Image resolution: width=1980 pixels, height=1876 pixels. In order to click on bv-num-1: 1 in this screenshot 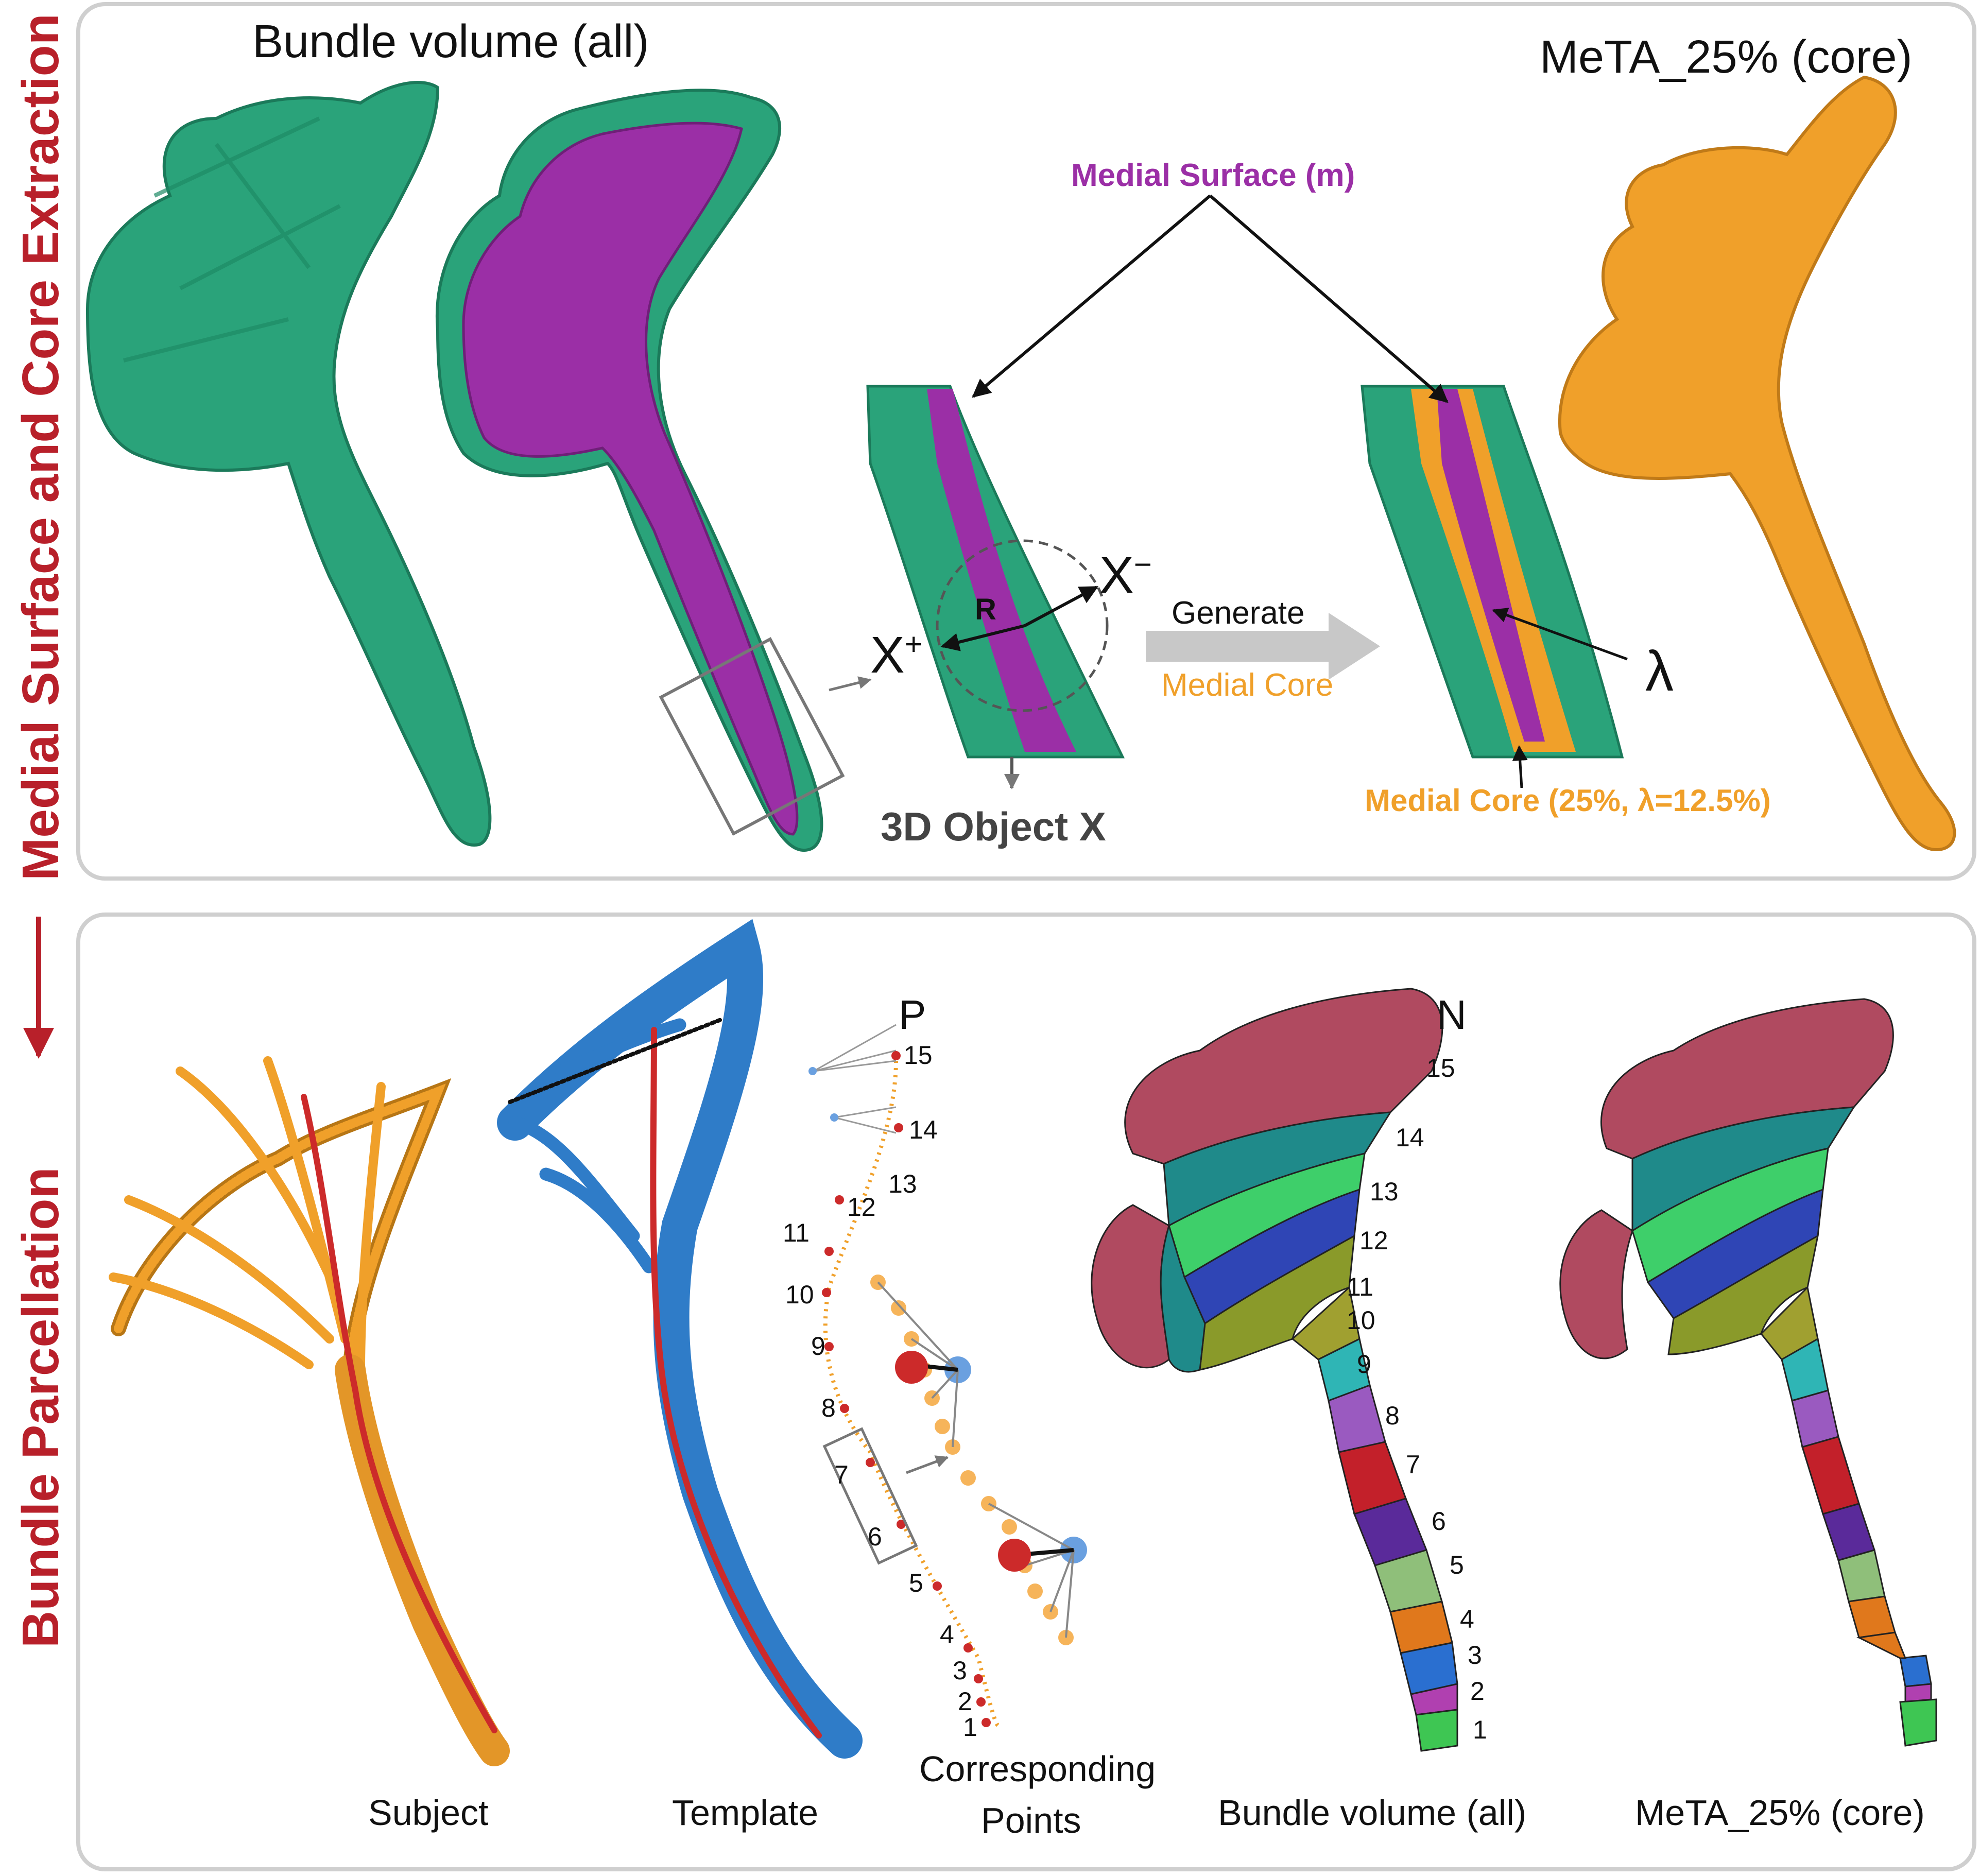, I will do `click(1480, 1729)`.